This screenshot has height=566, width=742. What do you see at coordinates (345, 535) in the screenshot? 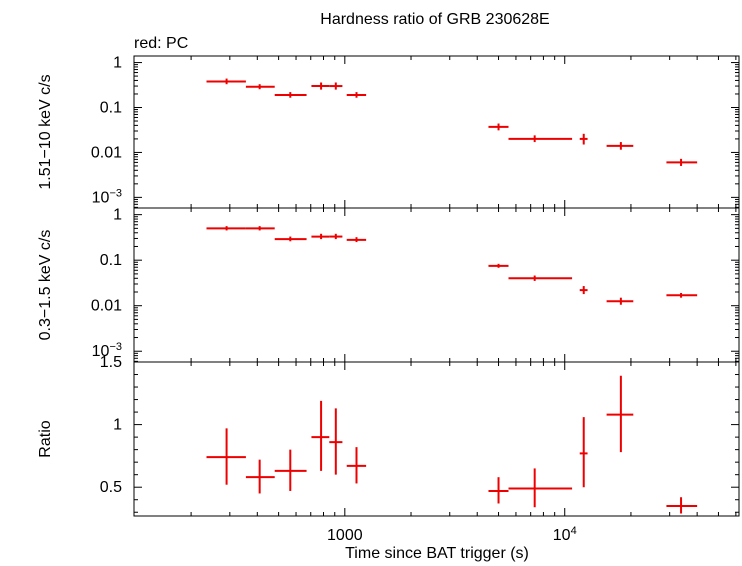
I see `x-tick-label: 1000` at bounding box center [345, 535].